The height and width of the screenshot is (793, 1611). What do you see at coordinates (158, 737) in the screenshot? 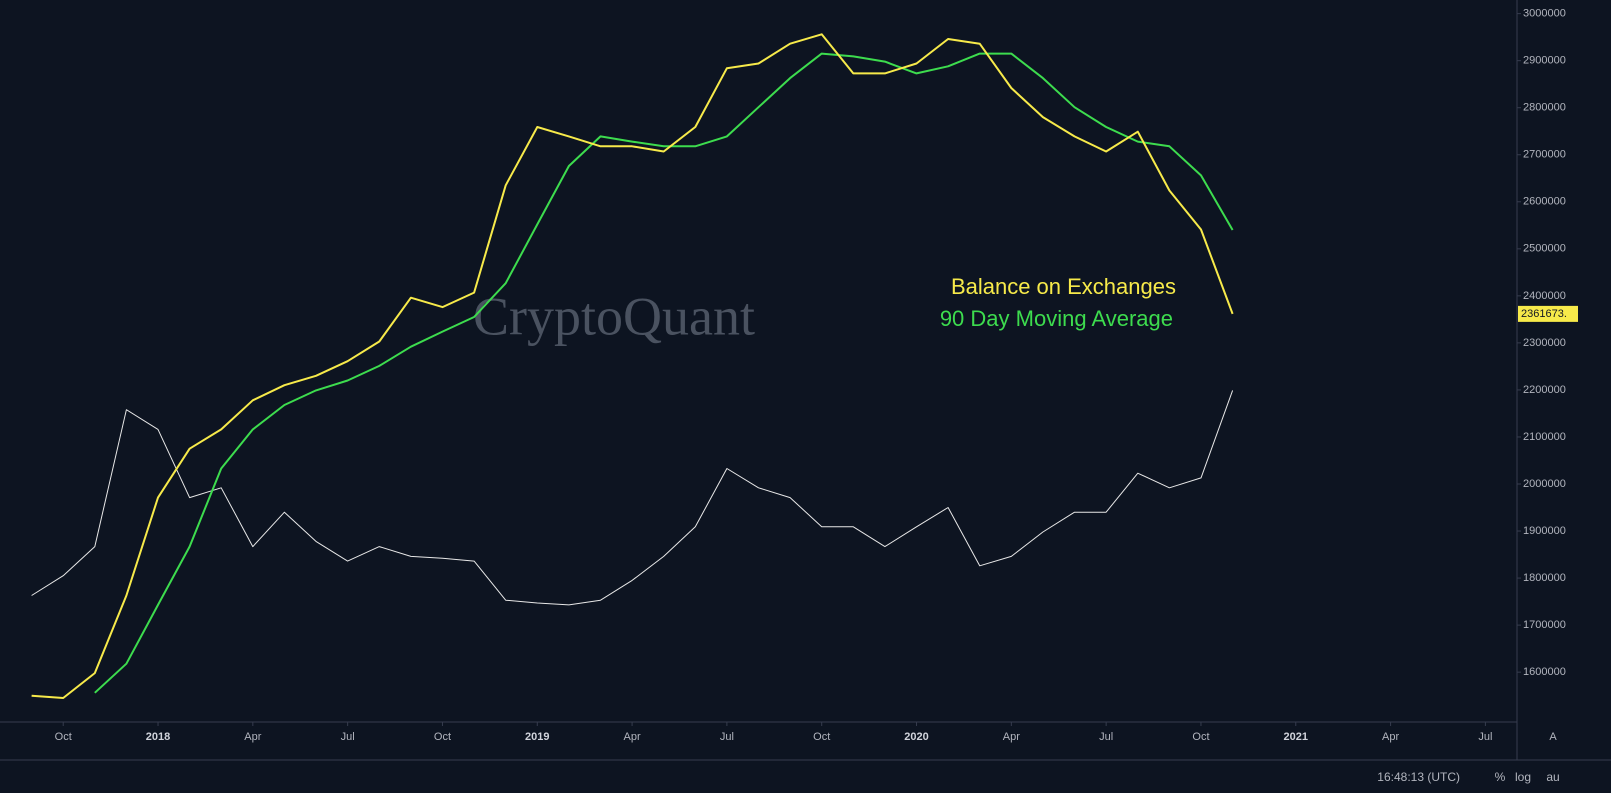
I see `x-tick-label: 2018` at bounding box center [158, 737].